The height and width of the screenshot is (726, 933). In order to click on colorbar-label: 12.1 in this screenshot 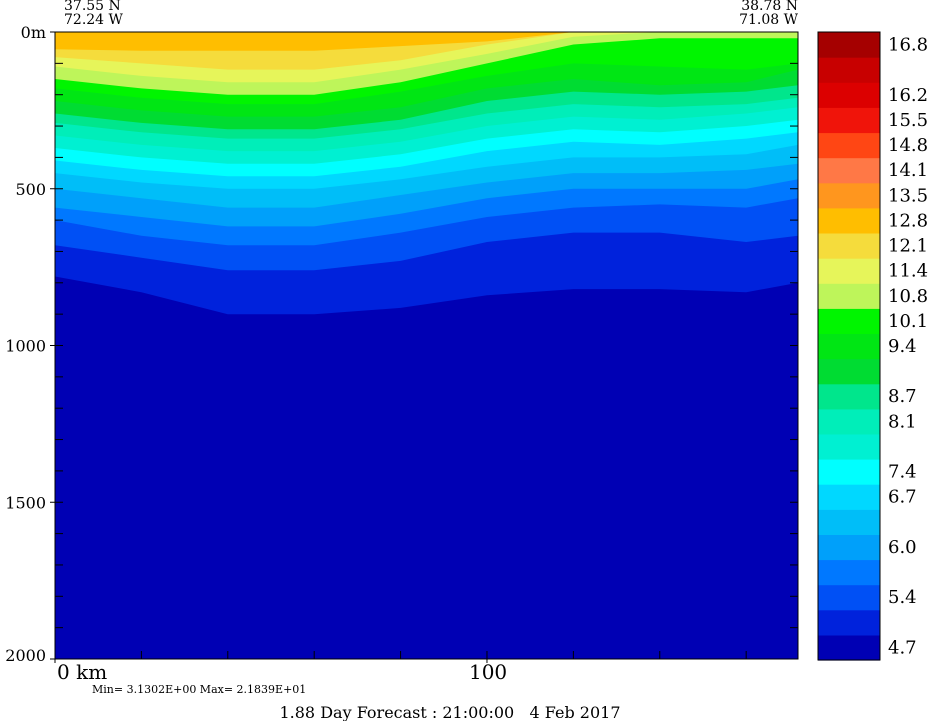, I will do `click(908, 246)`.